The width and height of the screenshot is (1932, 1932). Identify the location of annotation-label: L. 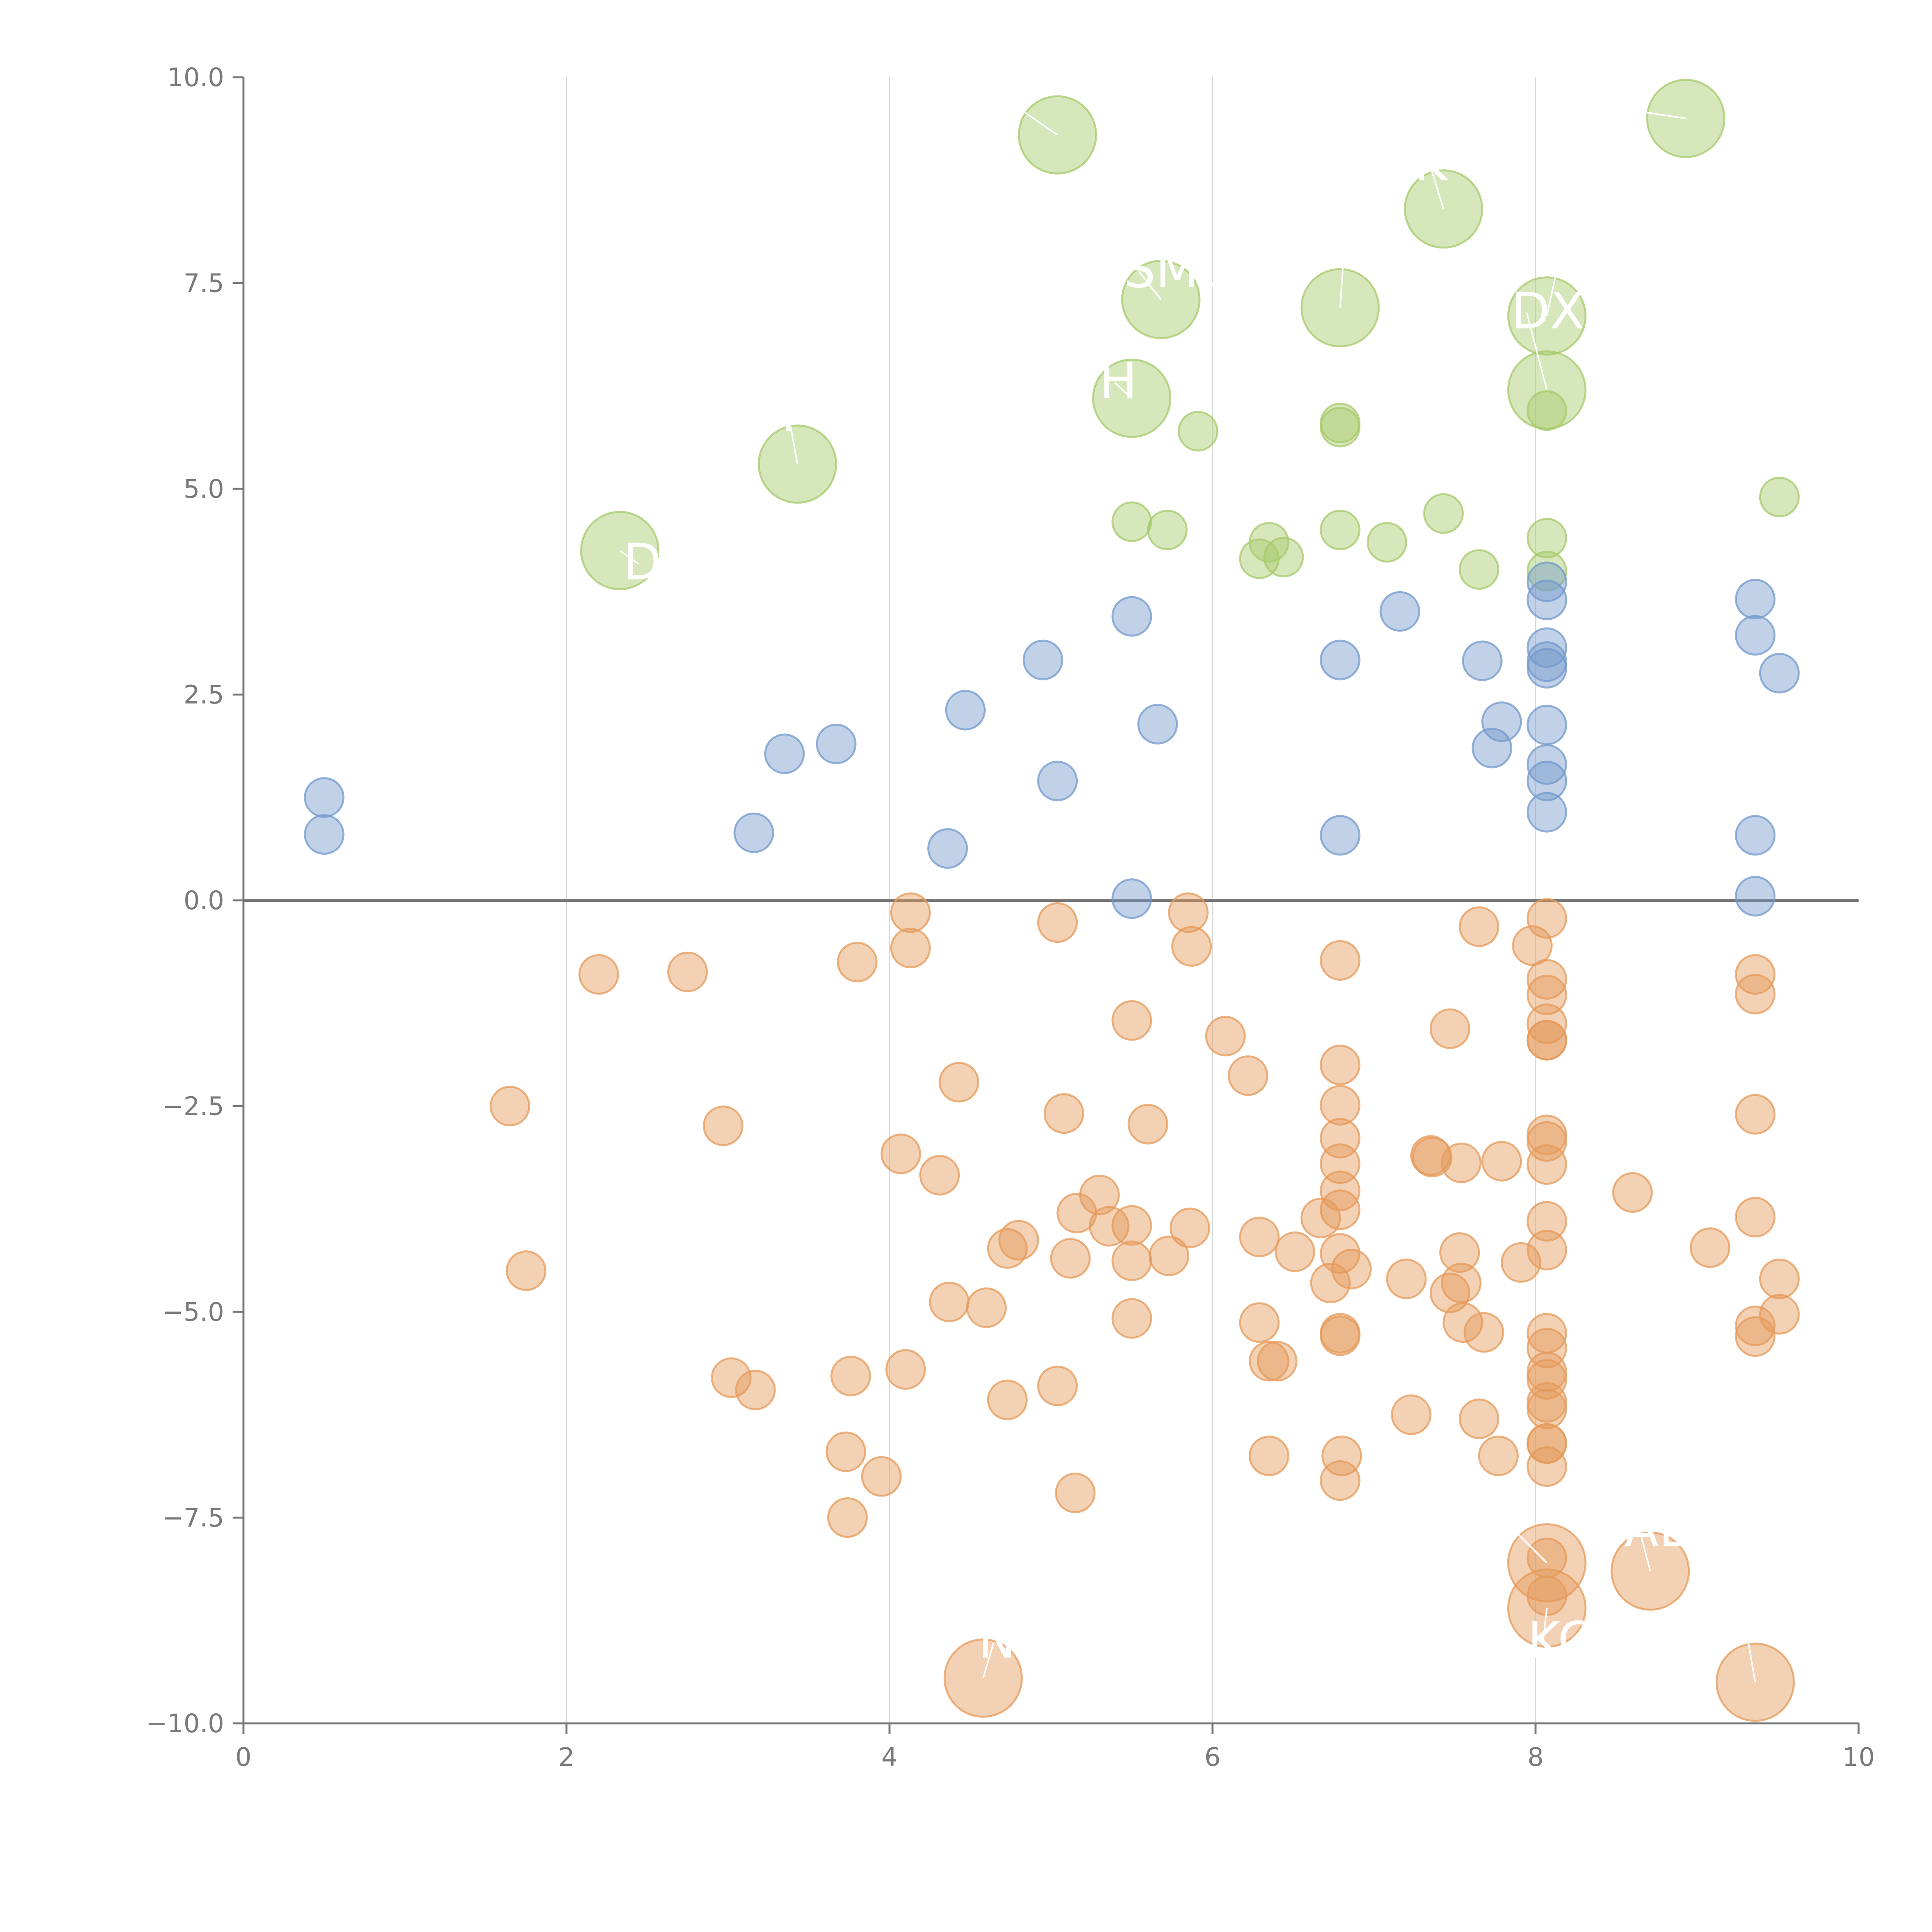
(1004, 97).